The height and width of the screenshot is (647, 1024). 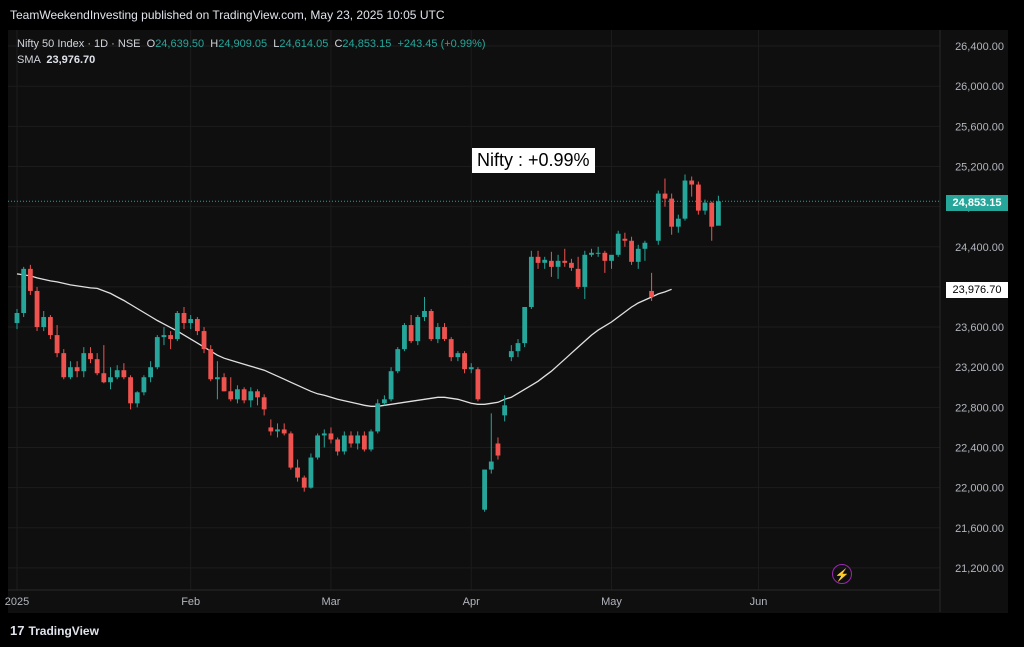 What do you see at coordinates (533, 160) in the screenshot?
I see `change-annotation: Nifty : +0.99%` at bounding box center [533, 160].